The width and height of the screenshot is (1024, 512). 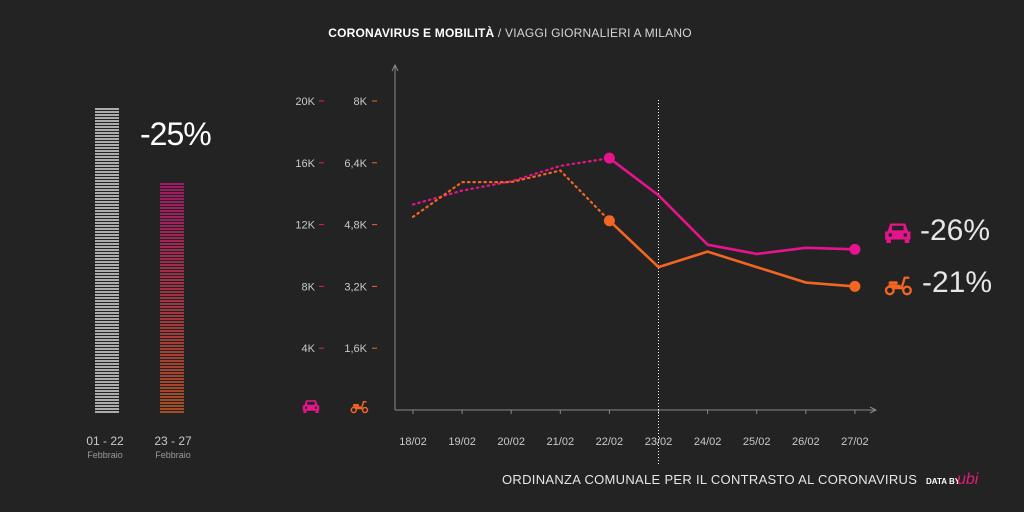 What do you see at coordinates (395, 67) in the screenshot?
I see `y-axis-arrow` at bounding box center [395, 67].